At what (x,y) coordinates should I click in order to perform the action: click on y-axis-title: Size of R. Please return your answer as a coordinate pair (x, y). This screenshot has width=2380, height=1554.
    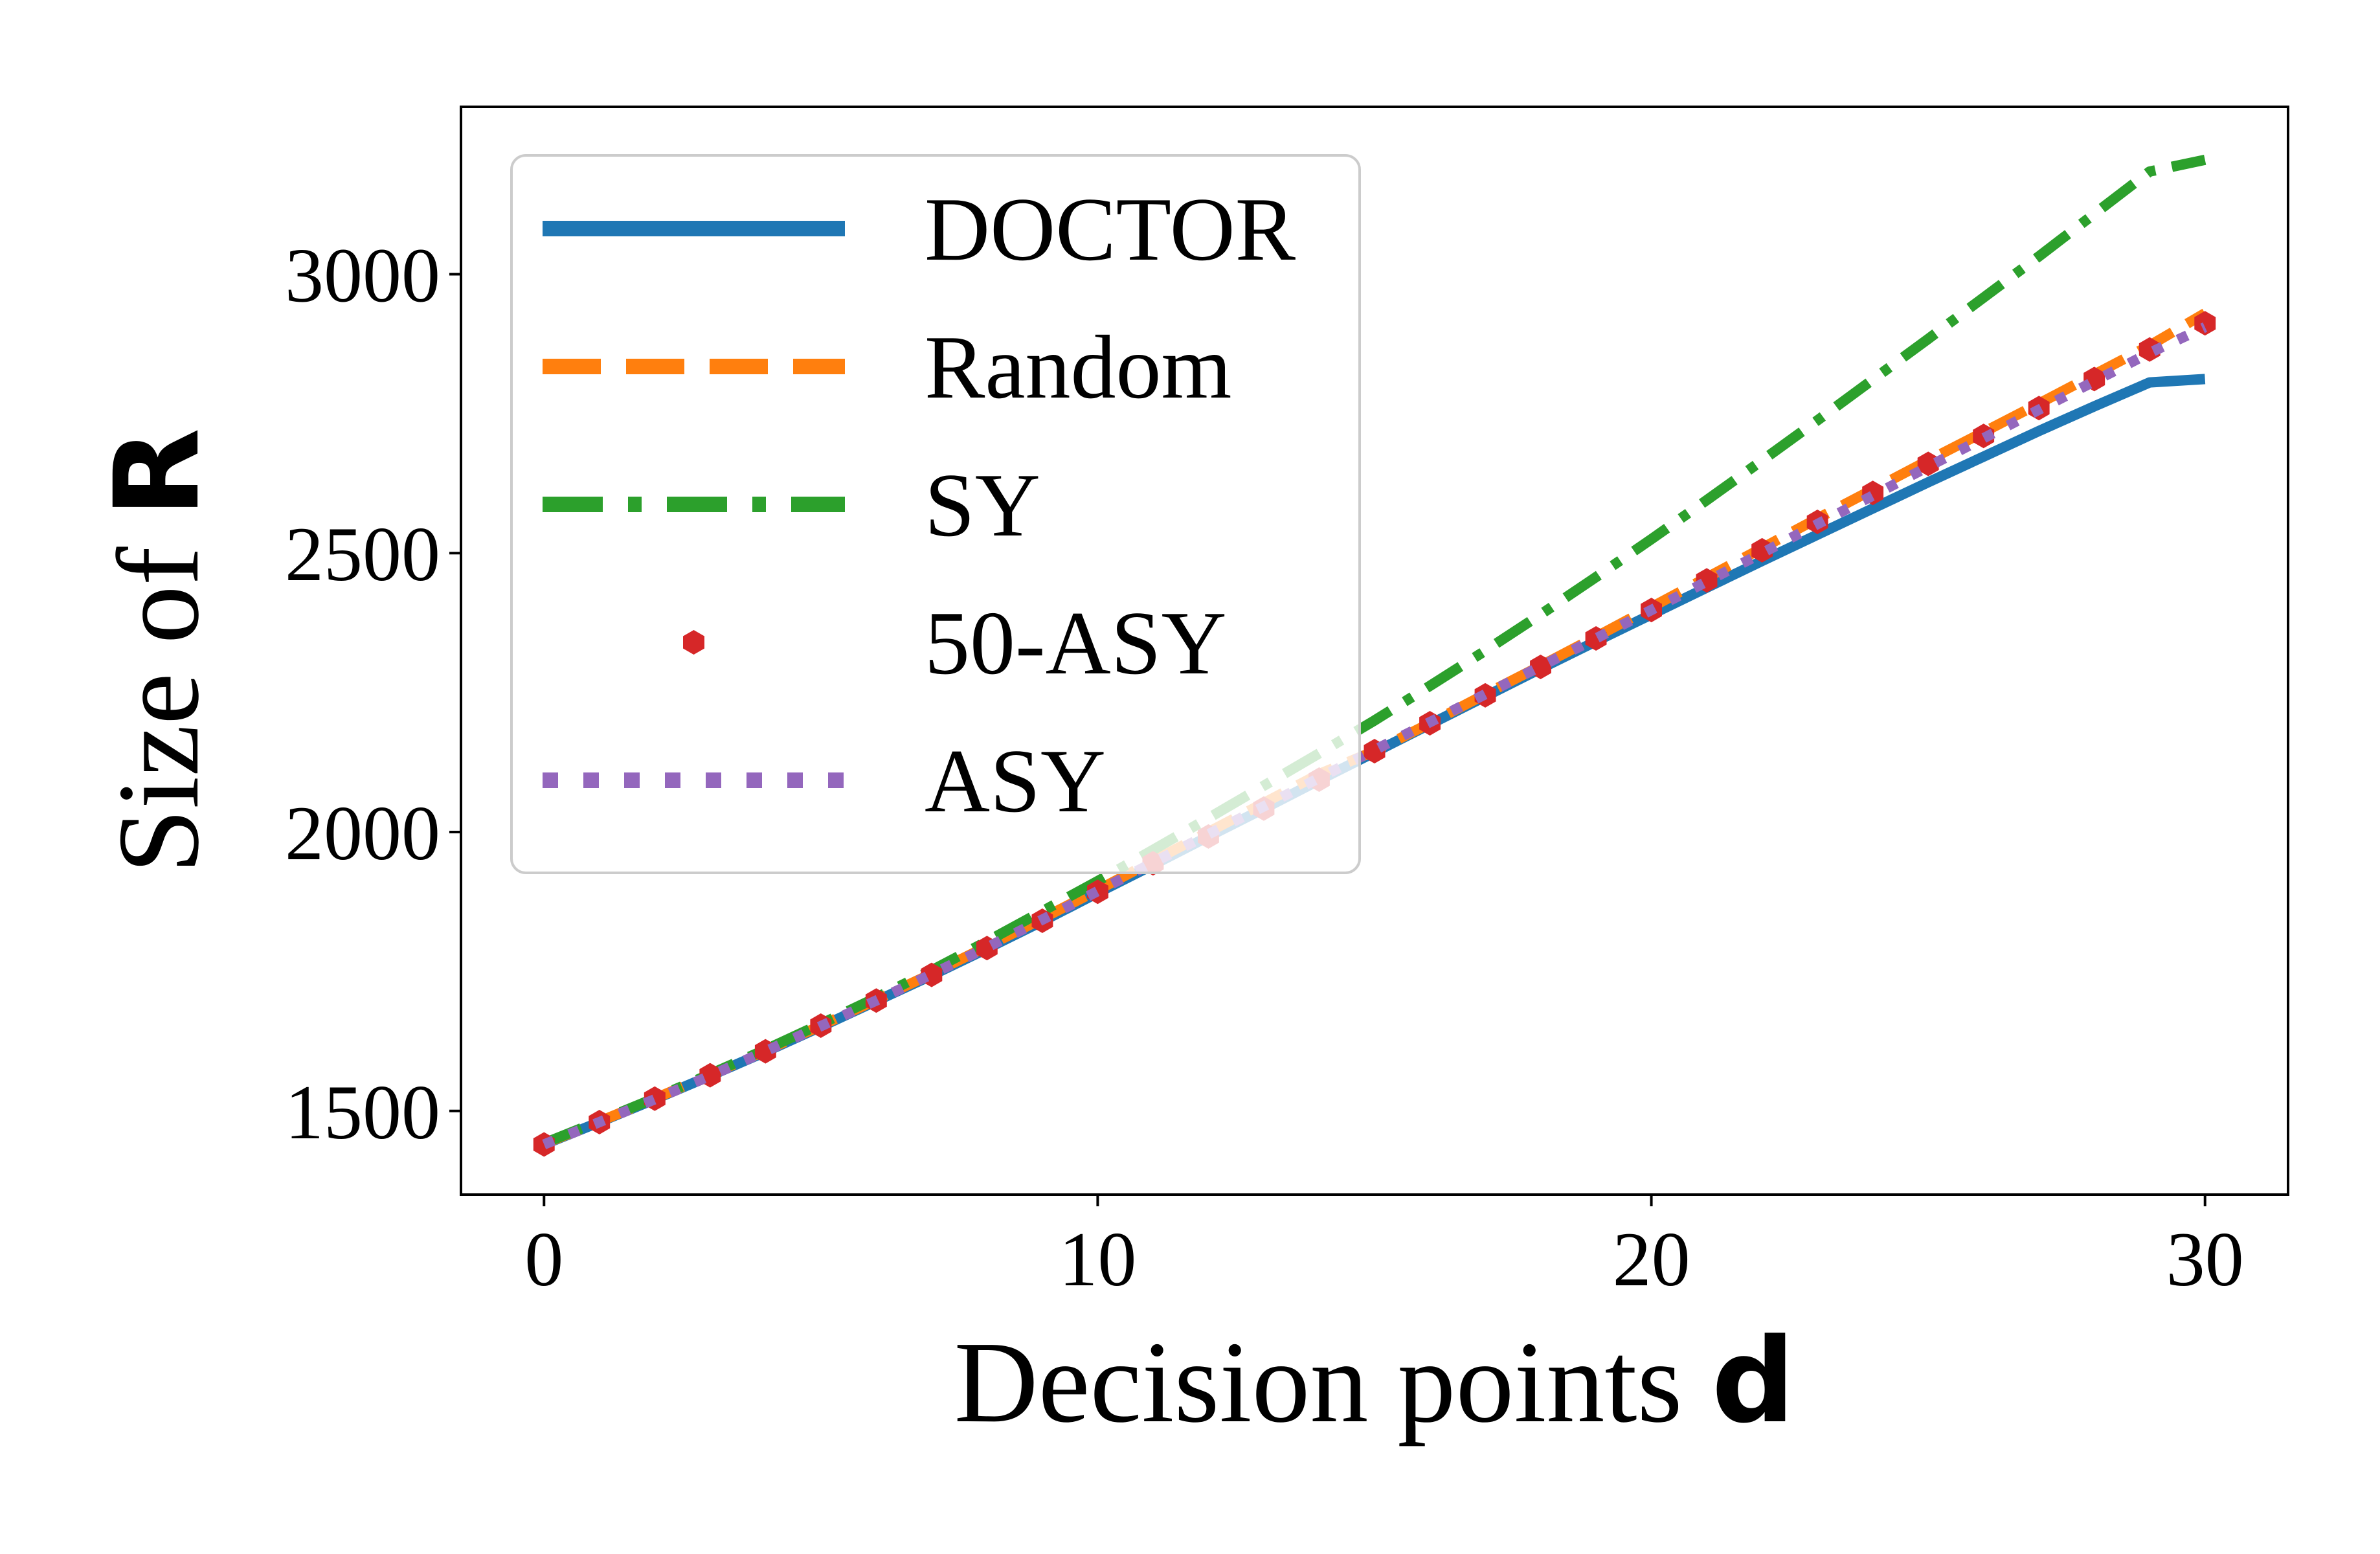
    Looking at the image, I should click on (158, 650).